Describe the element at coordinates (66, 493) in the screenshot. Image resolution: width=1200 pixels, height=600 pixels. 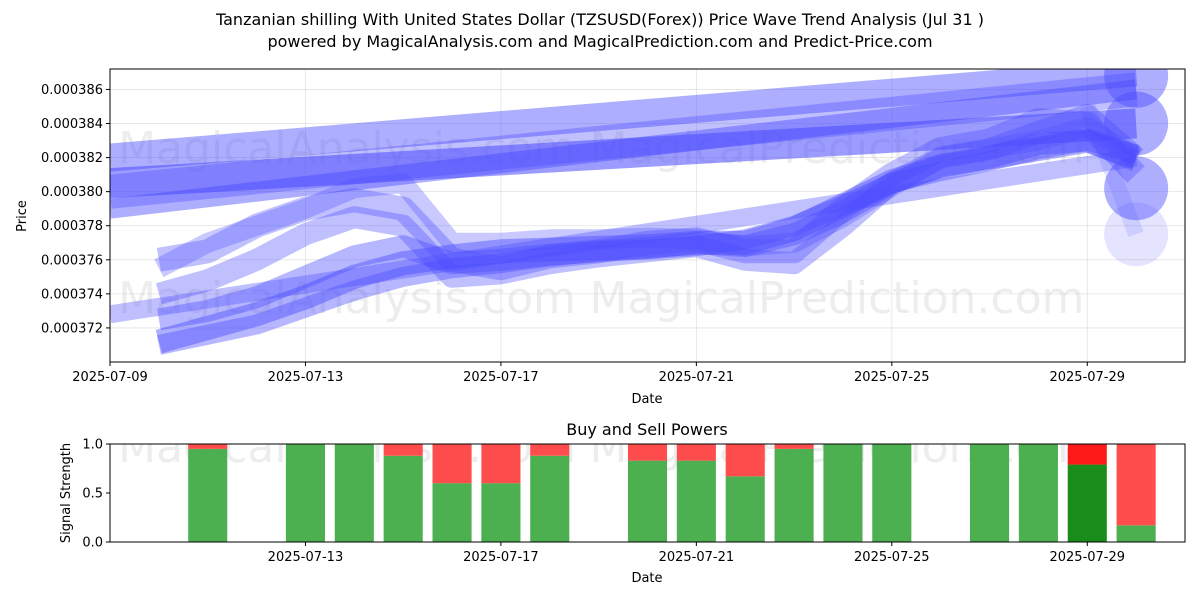
I see `power-chart-ylabel: Signal Strength` at that location.